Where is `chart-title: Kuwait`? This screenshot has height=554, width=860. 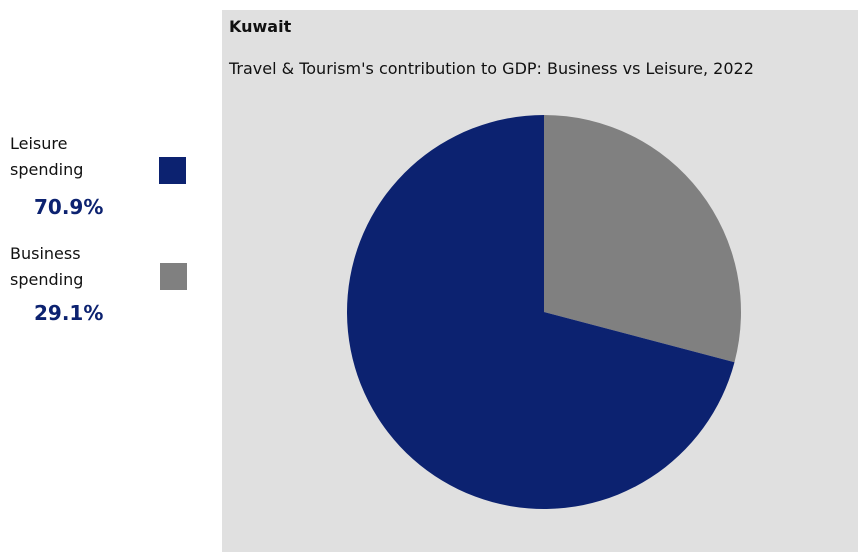
chart-title: Kuwait is located at coordinates (260, 26).